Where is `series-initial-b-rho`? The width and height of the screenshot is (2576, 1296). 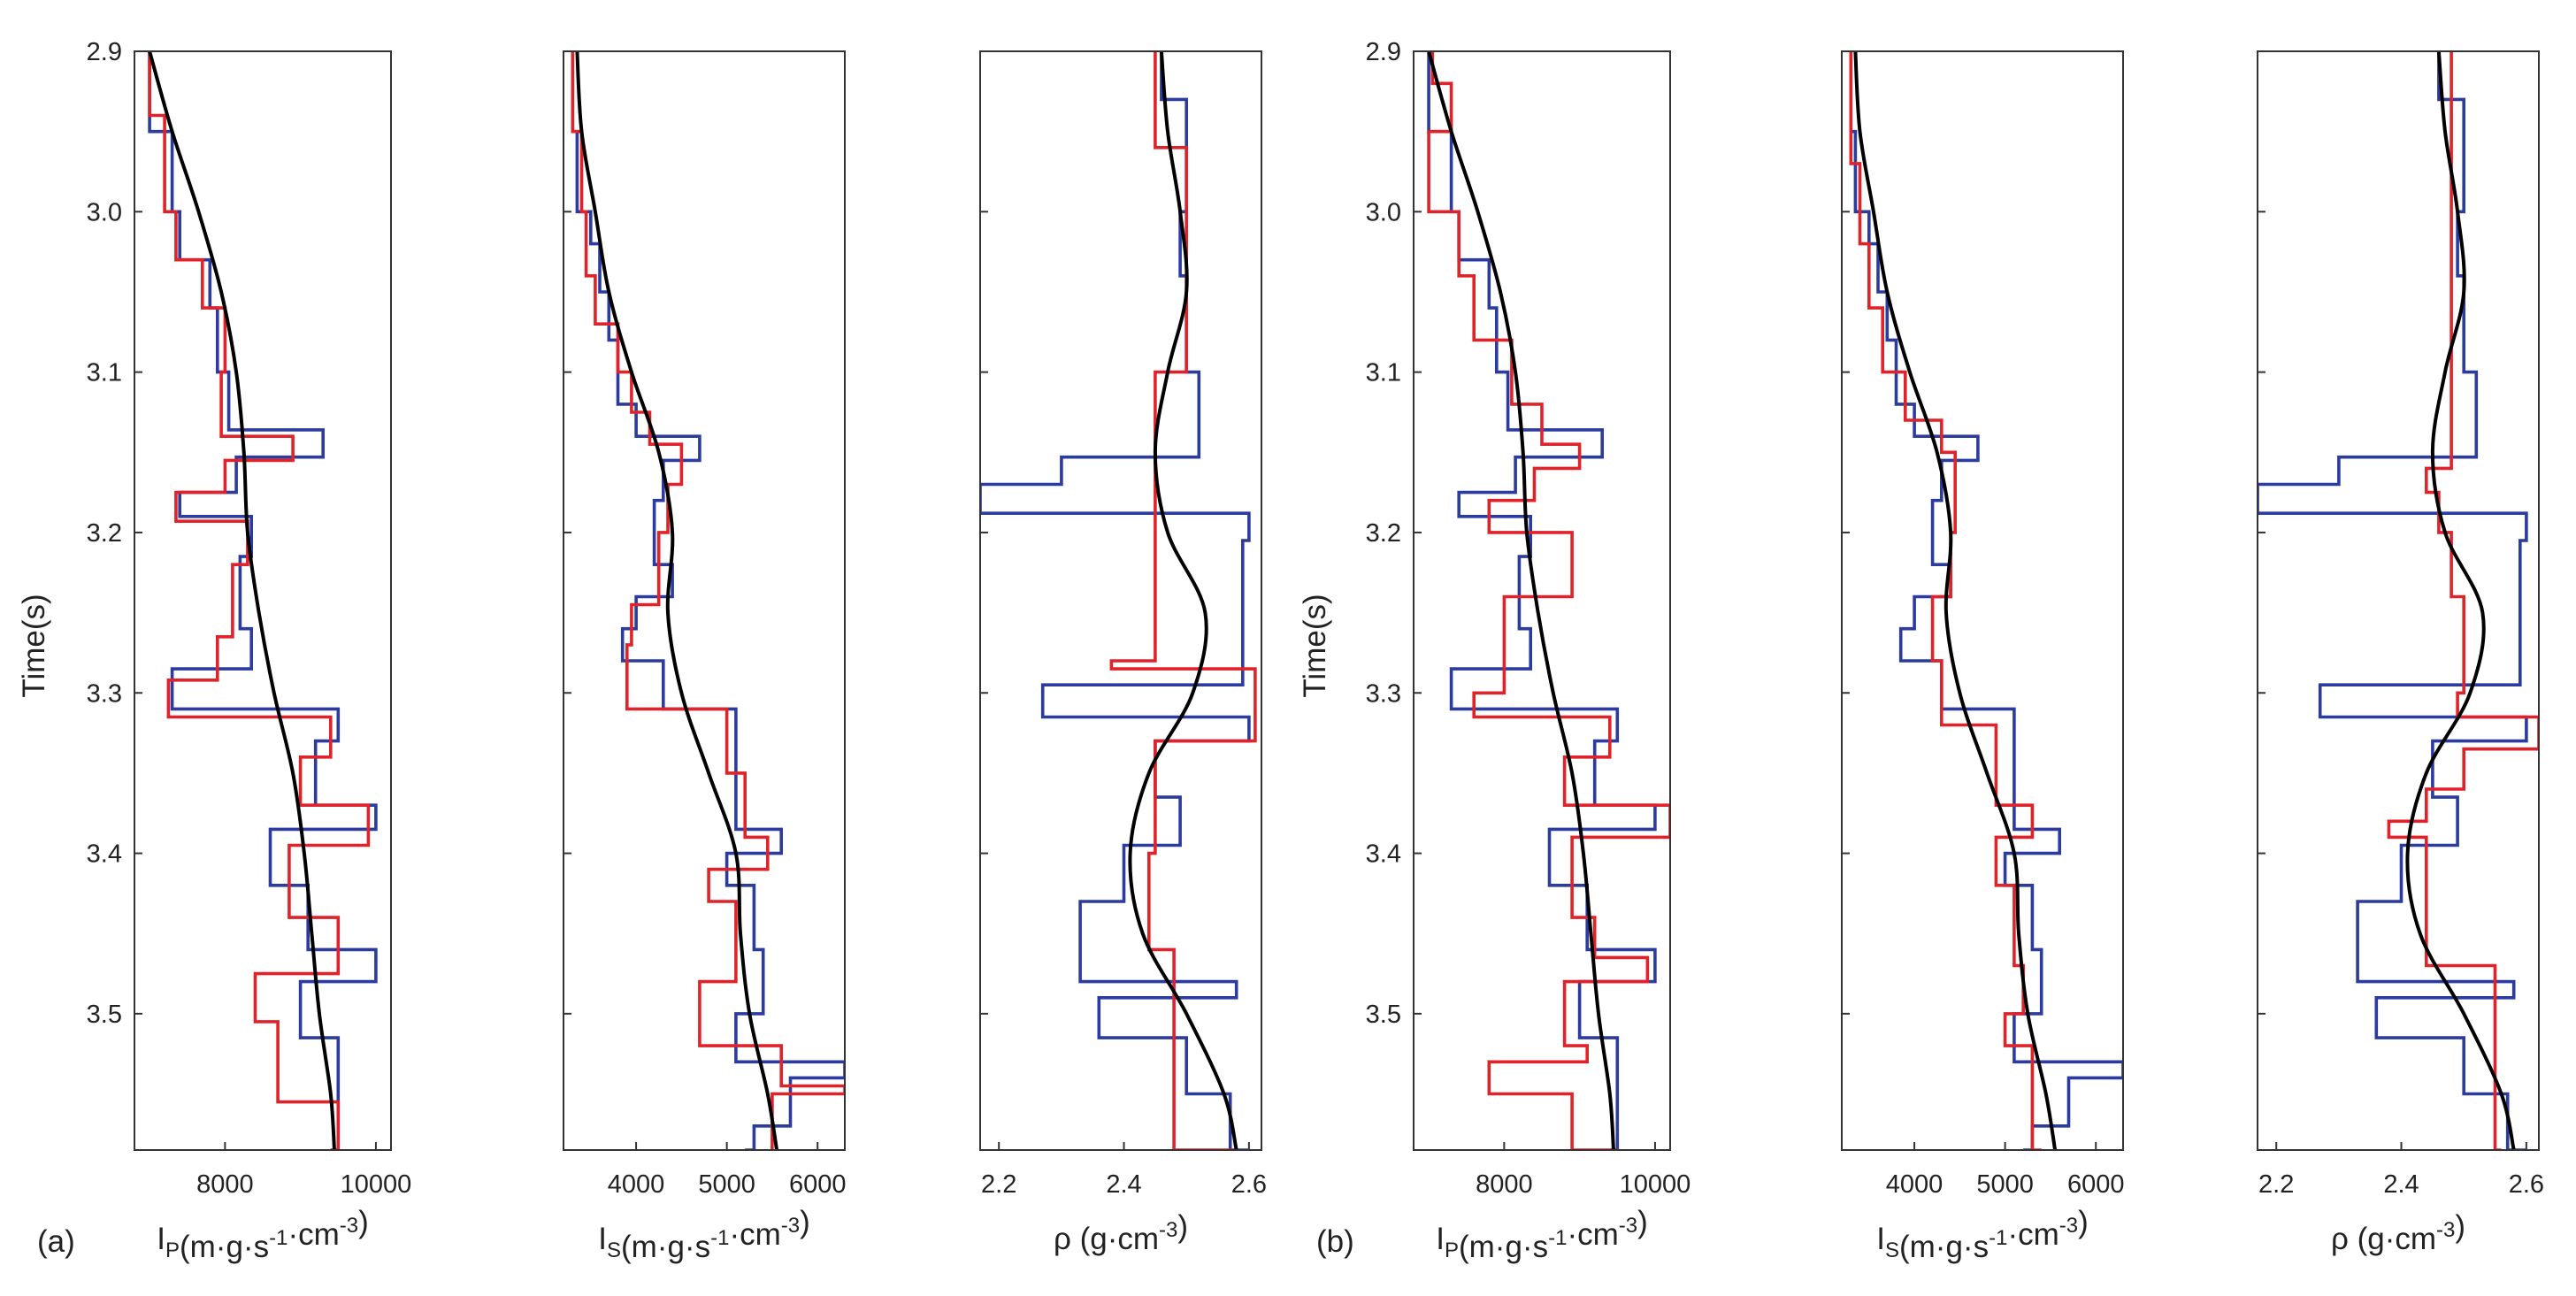 series-initial-b-rho is located at coordinates (2460, 600).